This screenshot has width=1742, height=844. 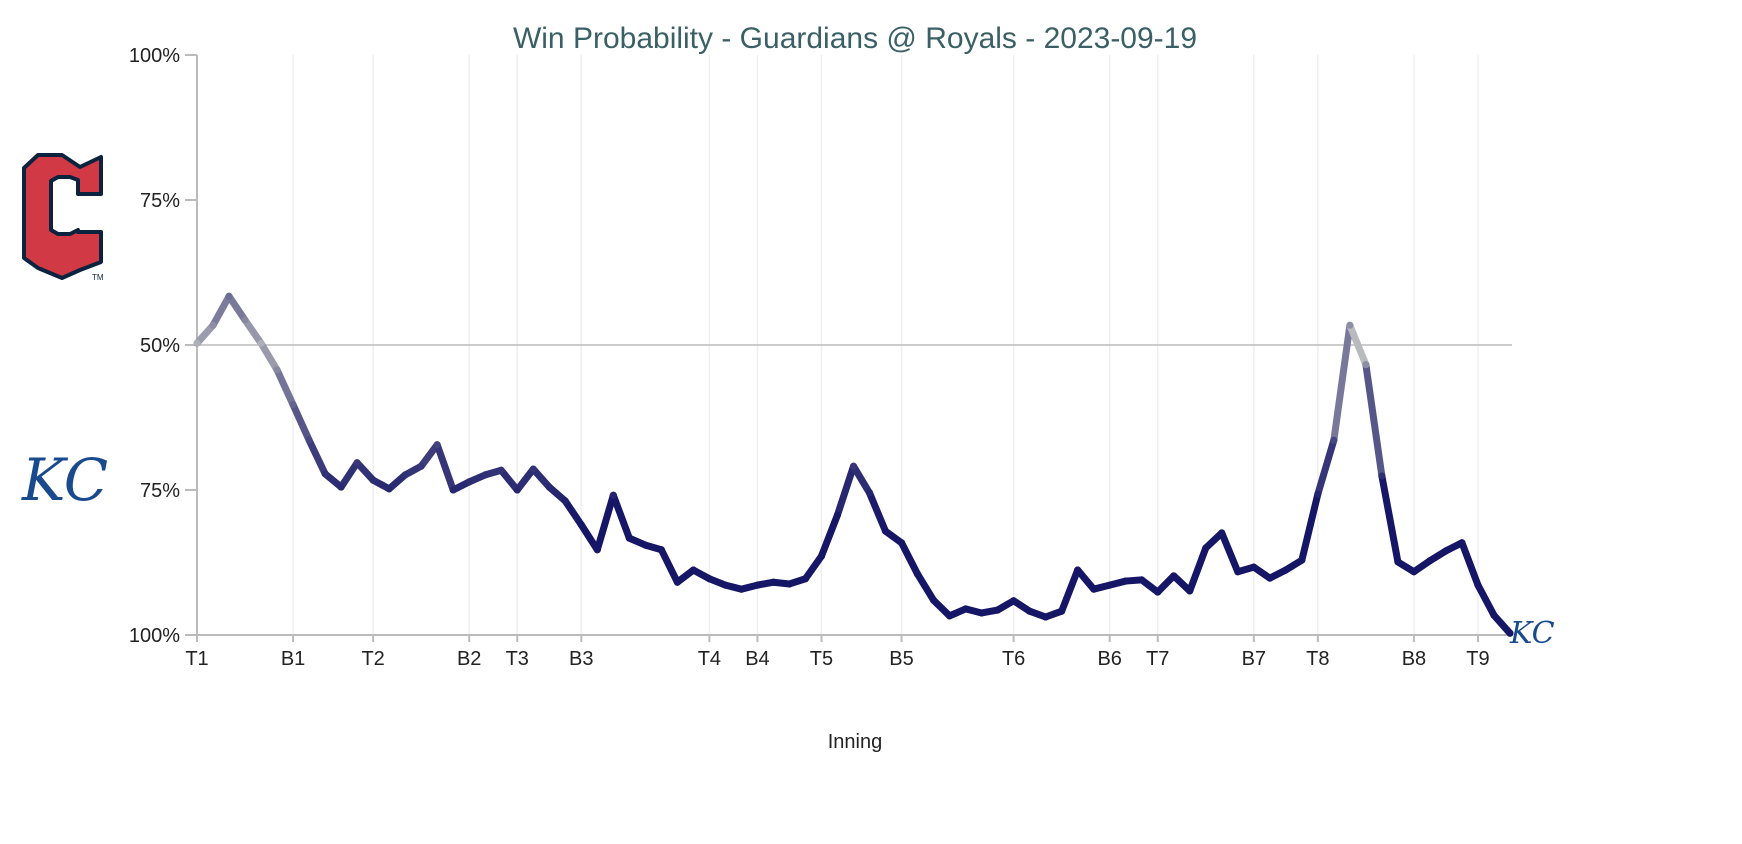 What do you see at coordinates (160, 491) in the screenshot?
I see `y-tick-label: 75%` at bounding box center [160, 491].